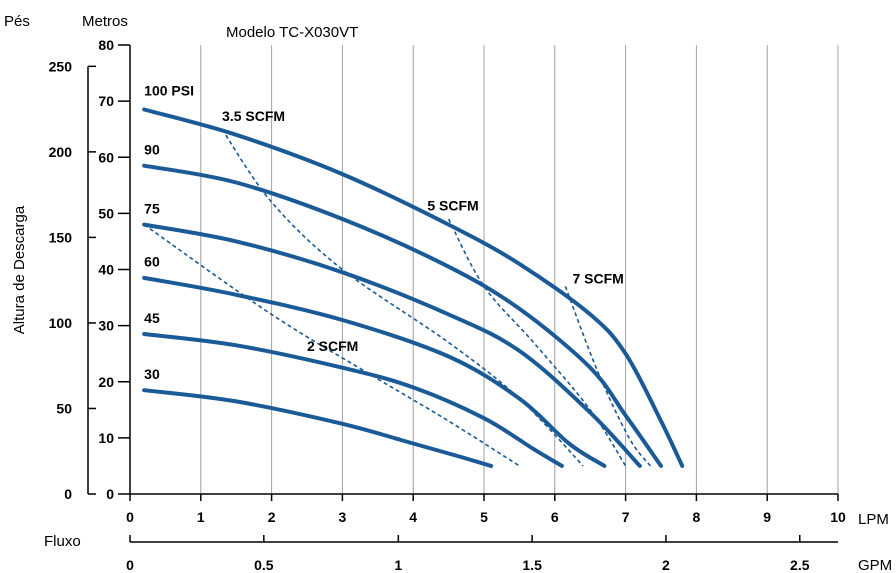  Describe the element at coordinates (130, 565) in the screenshot. I see `gpm-tick-label: 0` at that location.